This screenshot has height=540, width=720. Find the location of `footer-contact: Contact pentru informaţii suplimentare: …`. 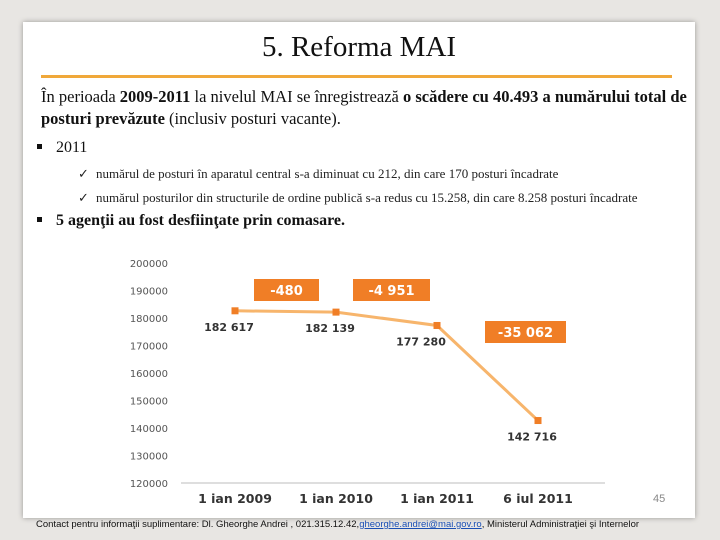

footer-contact: Contact pentru informaţii suplimentare: … is located at coordinates (337, 524).